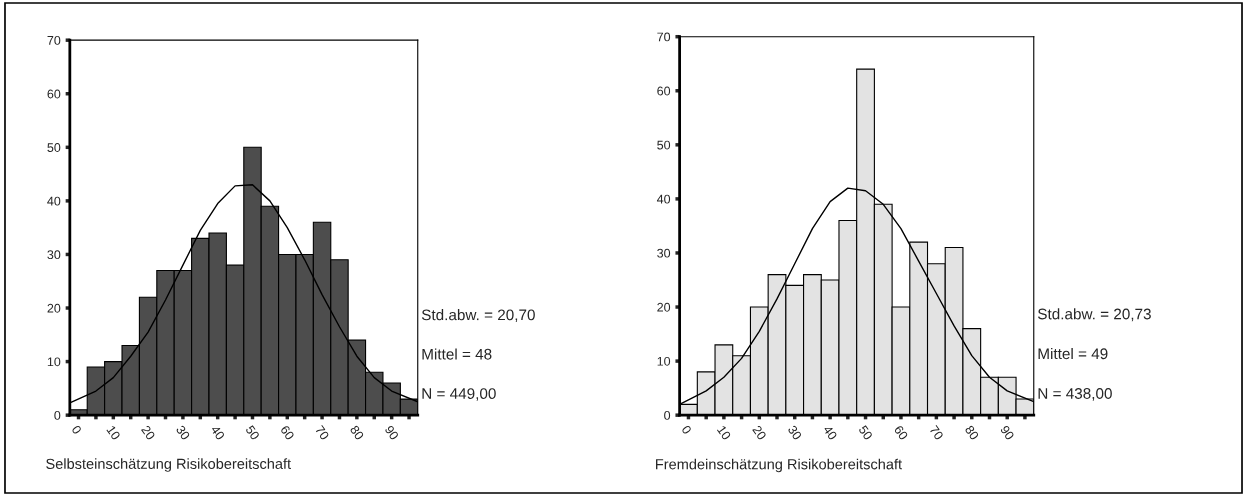  I want to click on text: N = 438,00, so click(1075, 394).